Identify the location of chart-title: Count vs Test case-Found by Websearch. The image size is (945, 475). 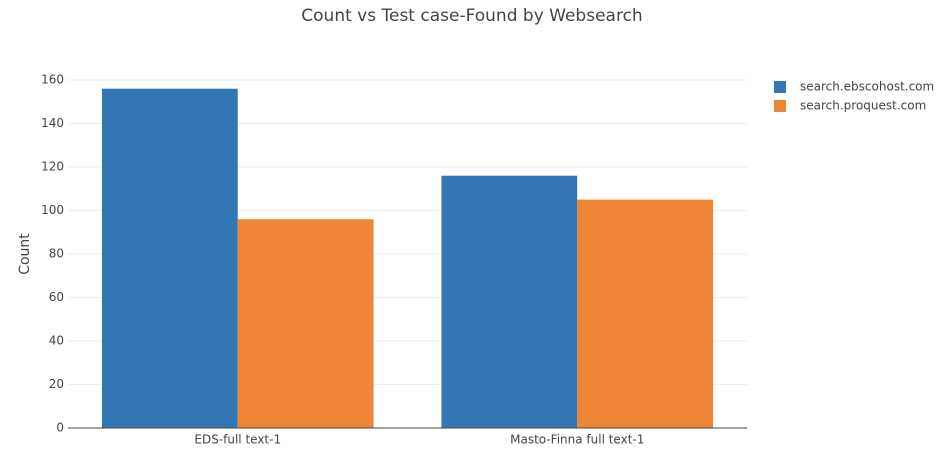
(471, 16).